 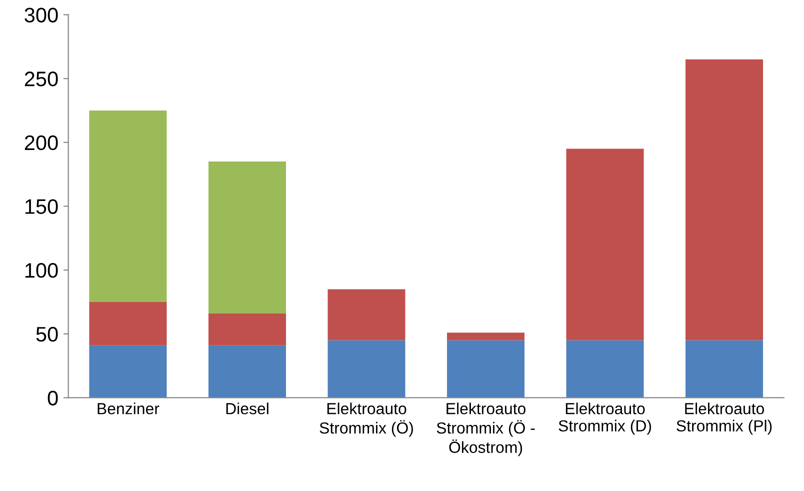 What do you see at coordinates (724, 418) in the screenshot?
I see `x-tick-label: Elektroauto Strommix (Pl)` at bounding box center [724, 418].